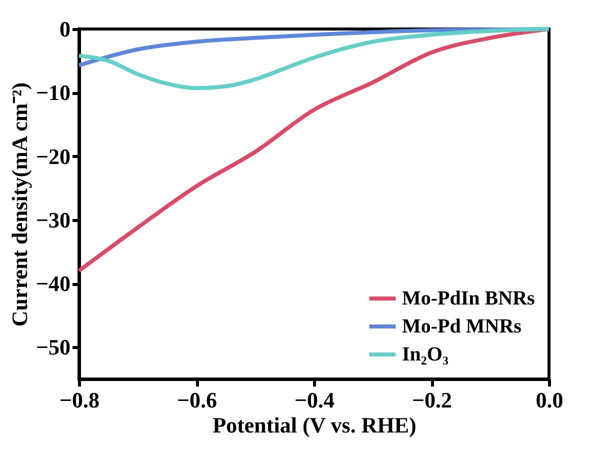 The image size is (602, 457). Describe the element at coordinates (462, 327) in the screenshot. I see `legend-label: Mo-Pd MNRs` at that location.